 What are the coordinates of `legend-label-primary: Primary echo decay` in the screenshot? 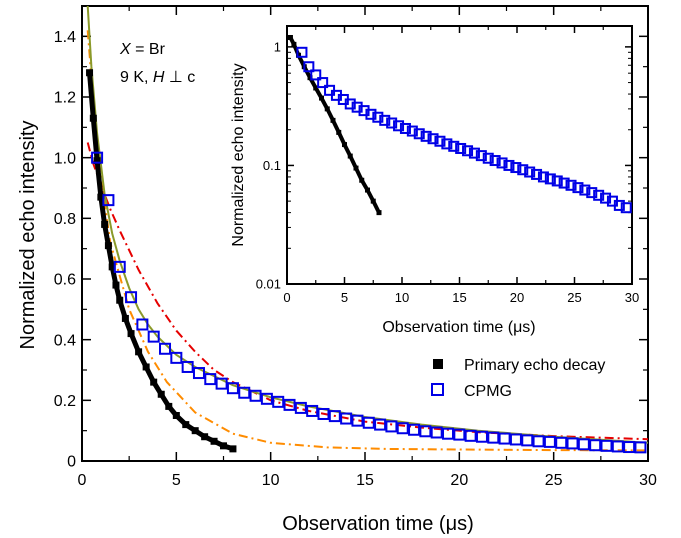 It's located at (534, 365).